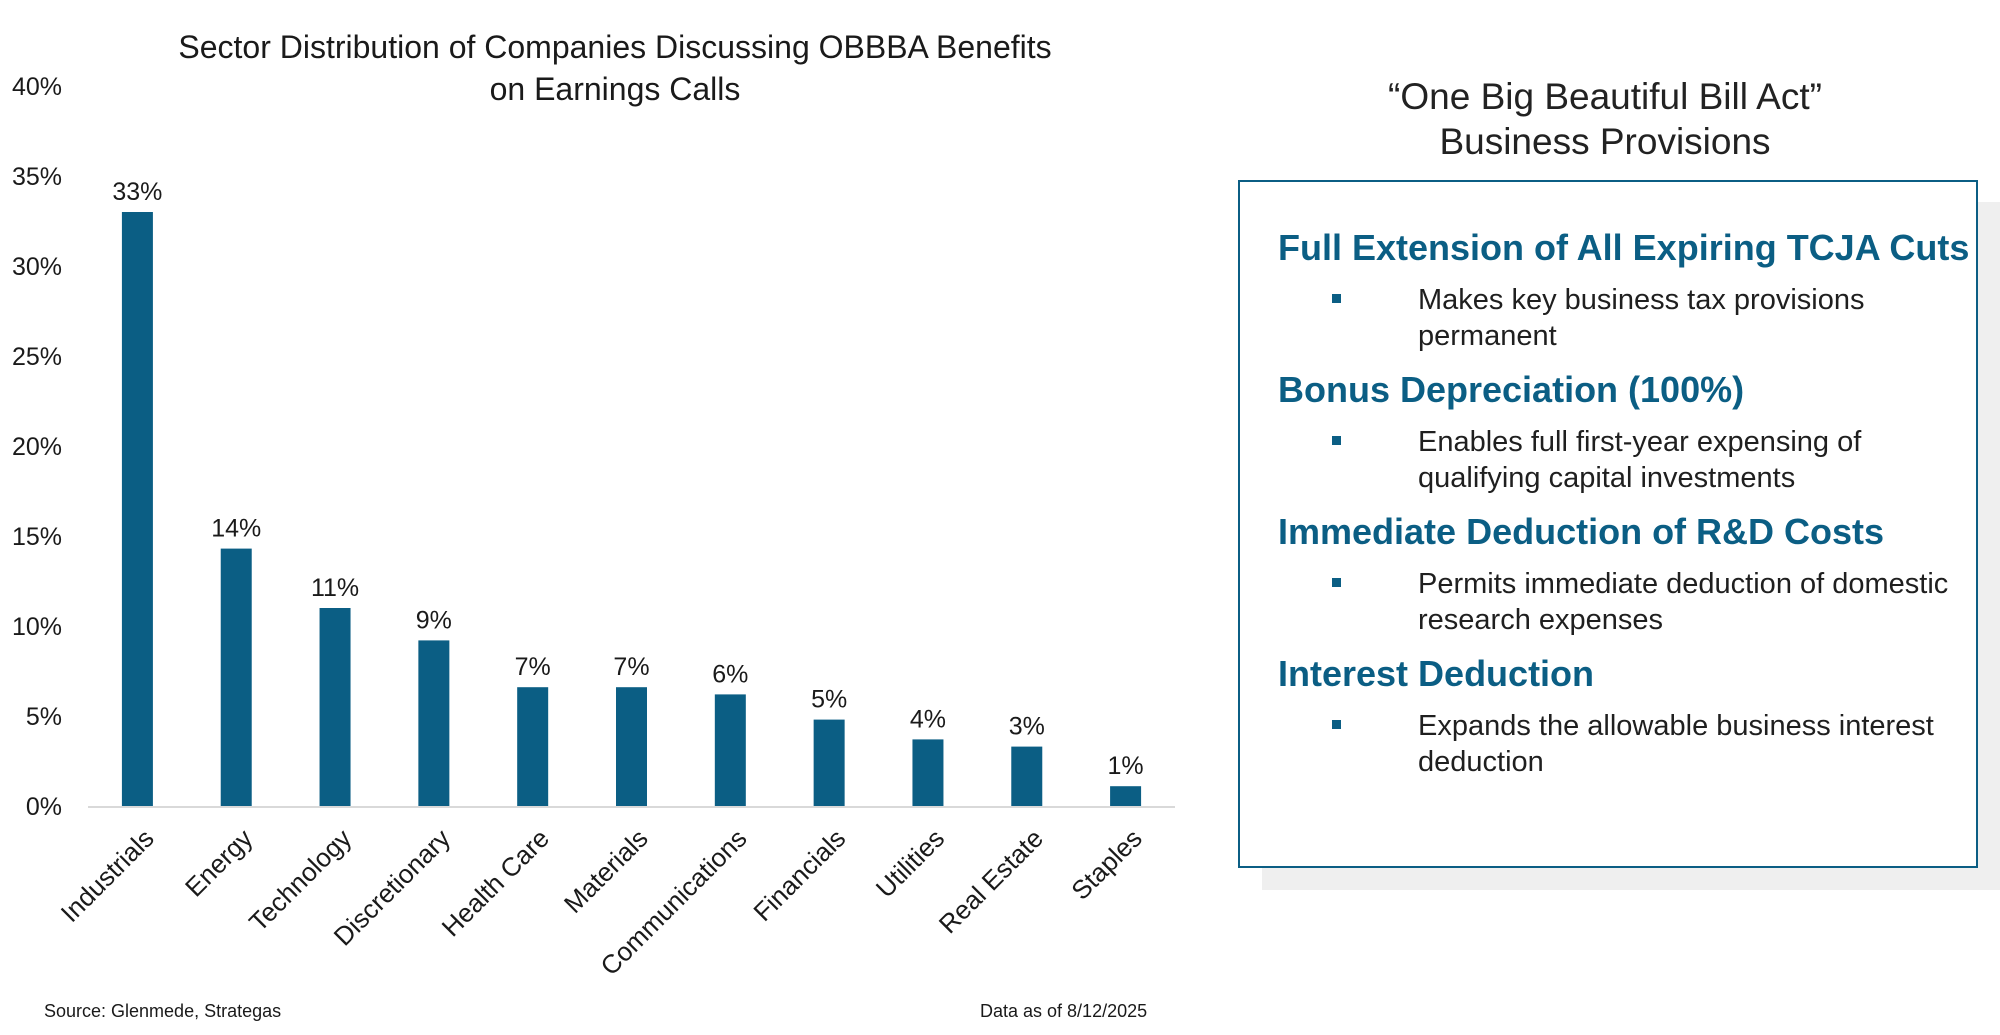 Image resolution: width=2000 pixels, height=1035 pixels. I want to click on provision-heading: Bonus Depreciation (100%), so click(1511, 389).